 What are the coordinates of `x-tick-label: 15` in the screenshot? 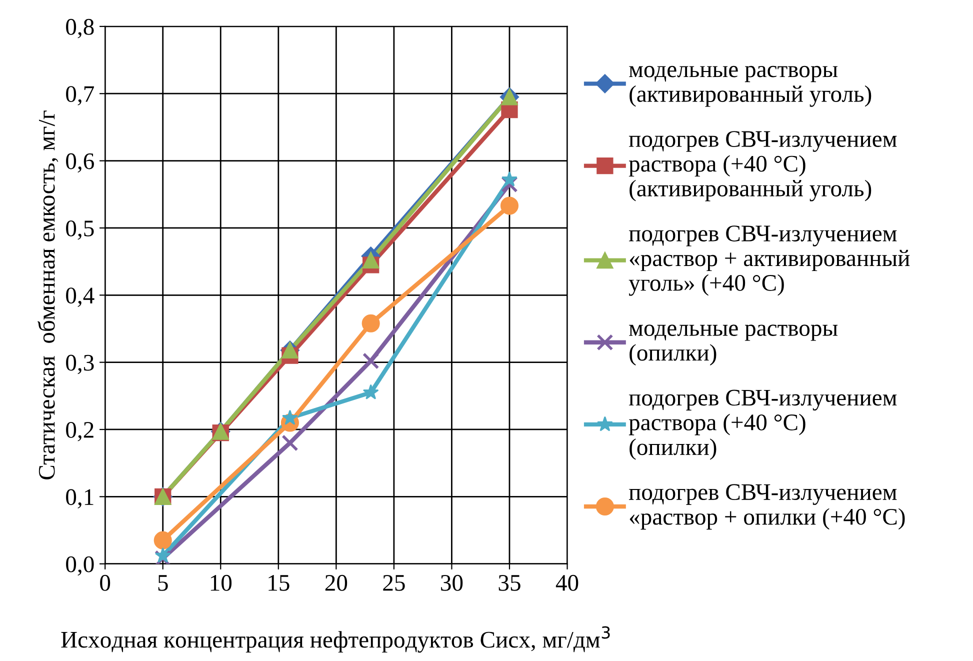 It's located at (279, 583).